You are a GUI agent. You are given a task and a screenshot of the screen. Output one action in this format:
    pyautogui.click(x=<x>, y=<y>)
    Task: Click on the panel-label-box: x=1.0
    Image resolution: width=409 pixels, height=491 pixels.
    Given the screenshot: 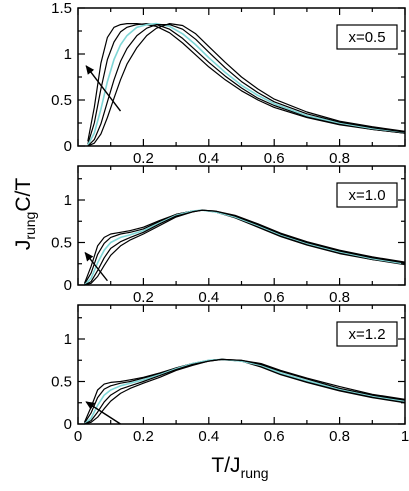 What is the action you would take?
    pyautogui.click(x=367, y=195)
    